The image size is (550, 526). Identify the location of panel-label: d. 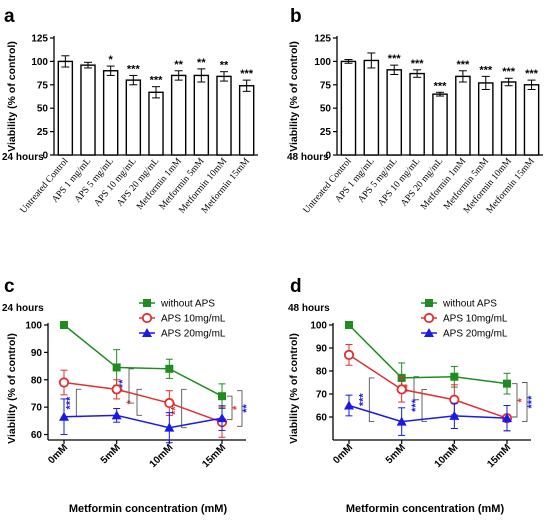
(296, 286).